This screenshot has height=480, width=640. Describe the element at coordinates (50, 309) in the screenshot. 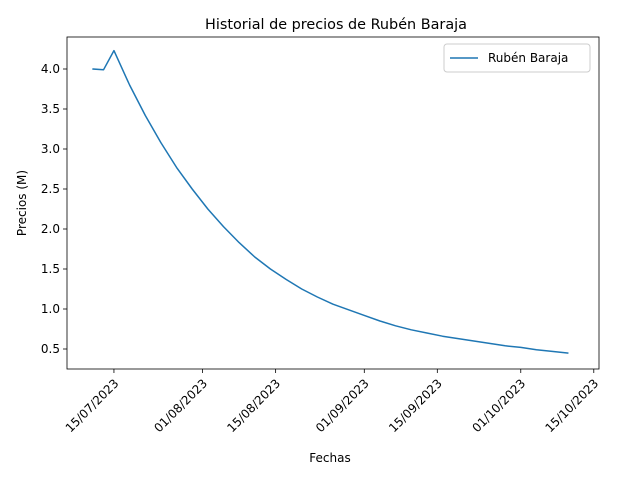

I see `y-tick-label: 1.0` at that location.